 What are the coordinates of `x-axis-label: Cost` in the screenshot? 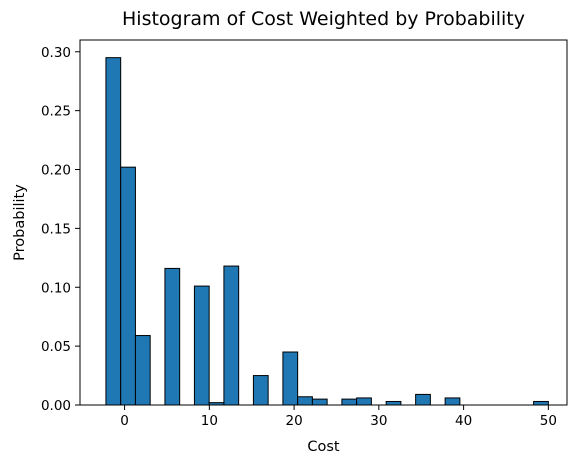 It's located at (323, 447).